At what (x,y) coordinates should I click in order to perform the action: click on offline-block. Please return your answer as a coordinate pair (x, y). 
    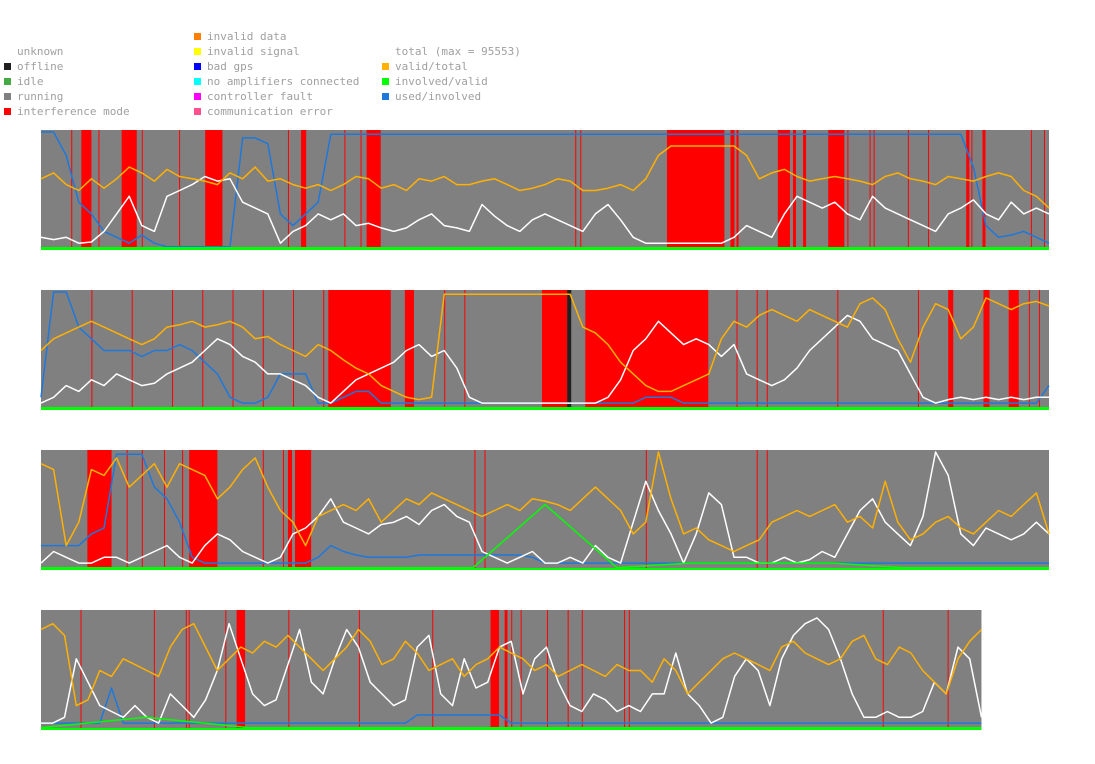
    Looking at the image, I should click on (569, 350).